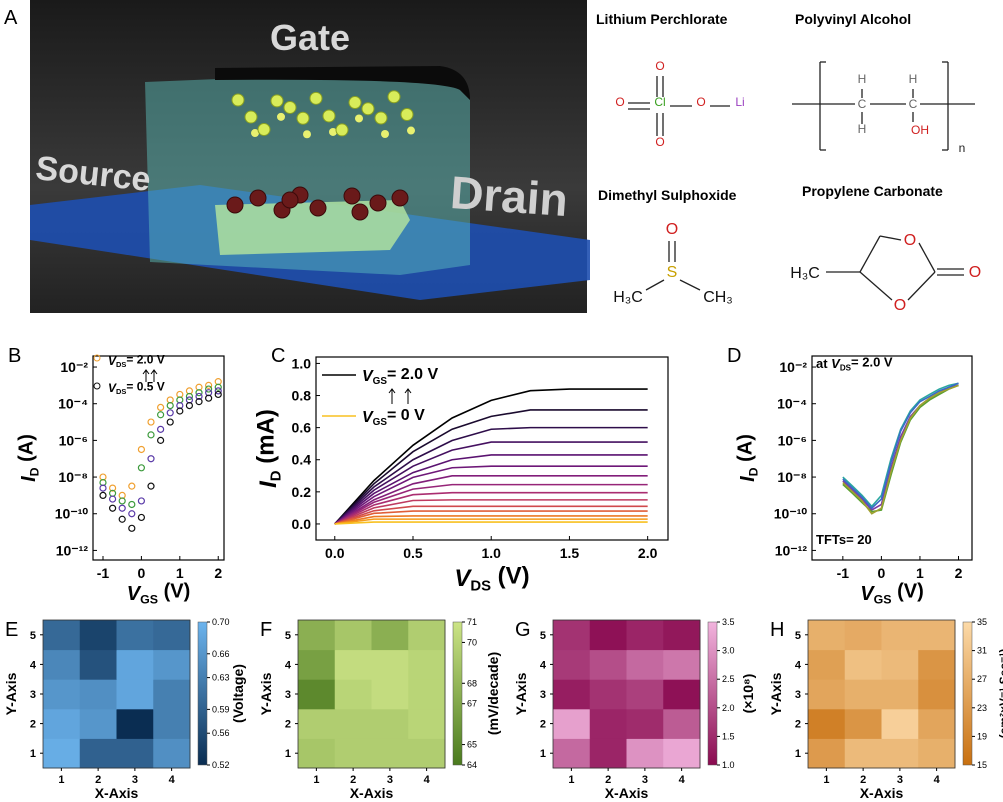 This screenshot has width=1003, height=802. Describe the element at coordinates (117, 793) in the screenshot. I see `x-axis-label: X-Axis` at that location.